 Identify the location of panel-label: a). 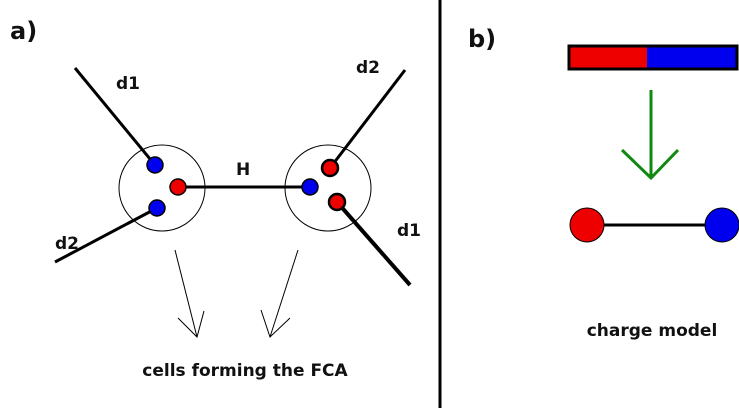
(23, 31).